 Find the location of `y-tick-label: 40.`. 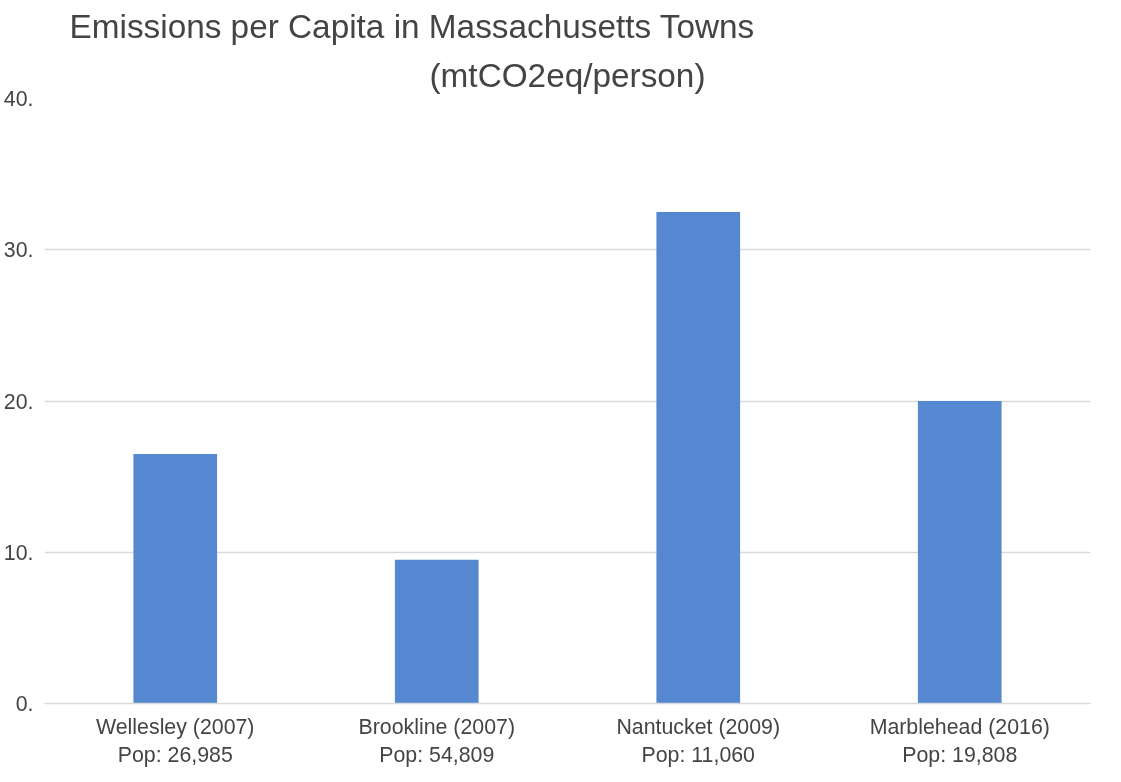

y-tick-label: 40. is located at coordinates (18, 99).